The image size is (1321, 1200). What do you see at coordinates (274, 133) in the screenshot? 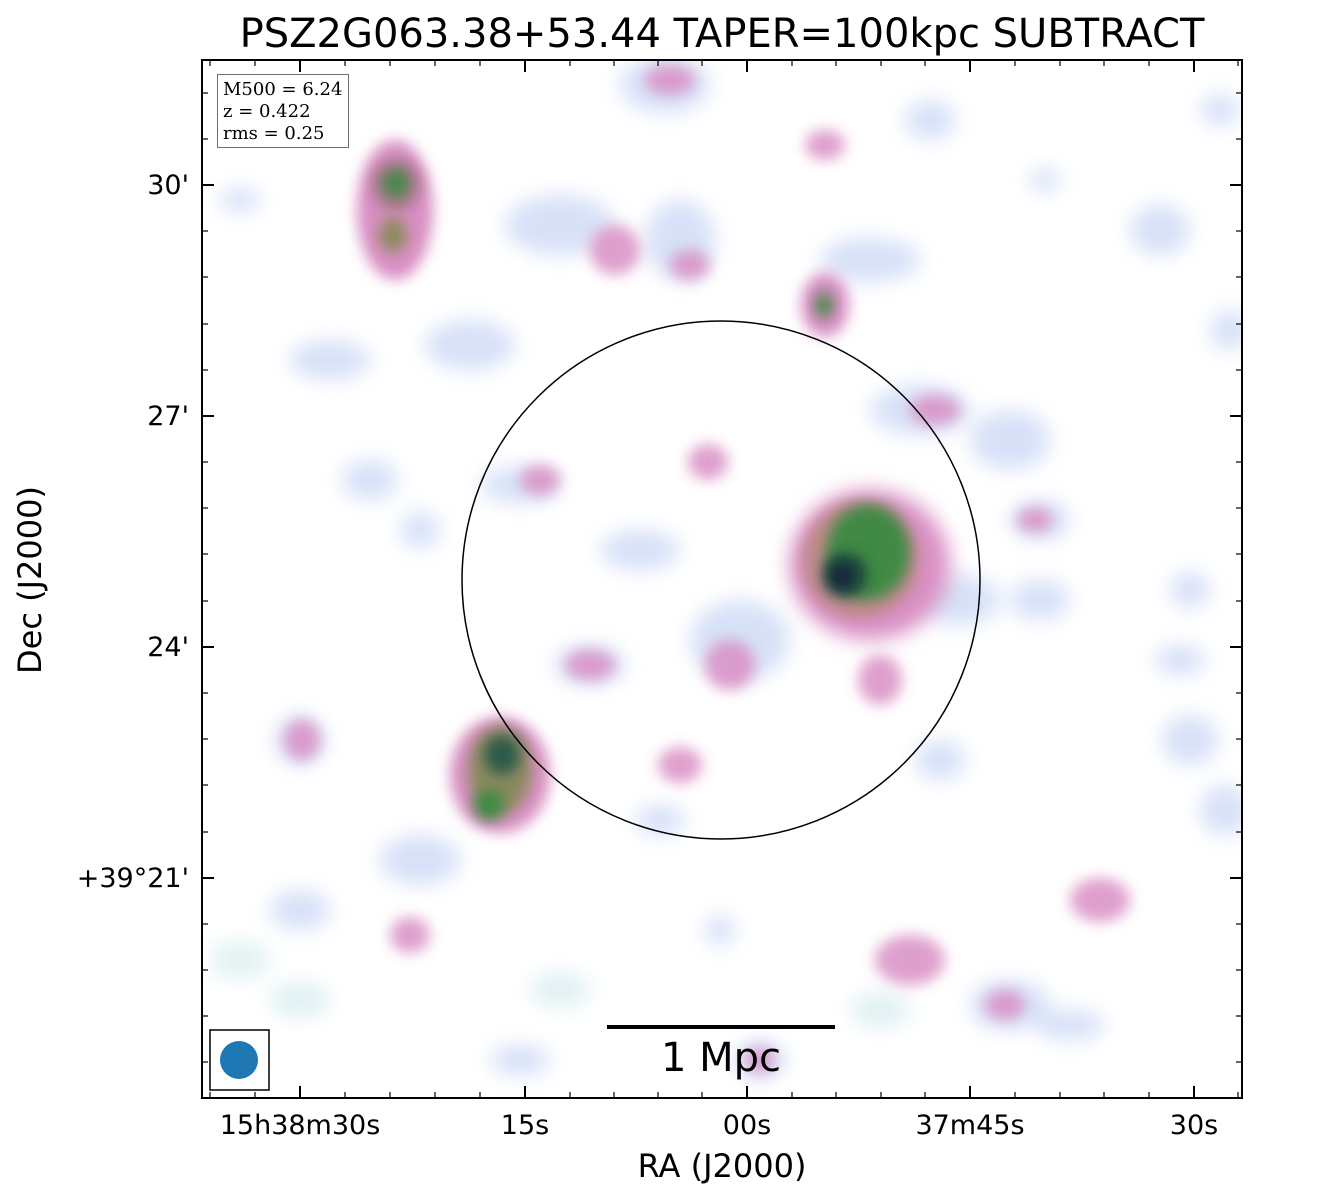
I see `rms-label: rms = 0.25` at bounding box center [274, 133].